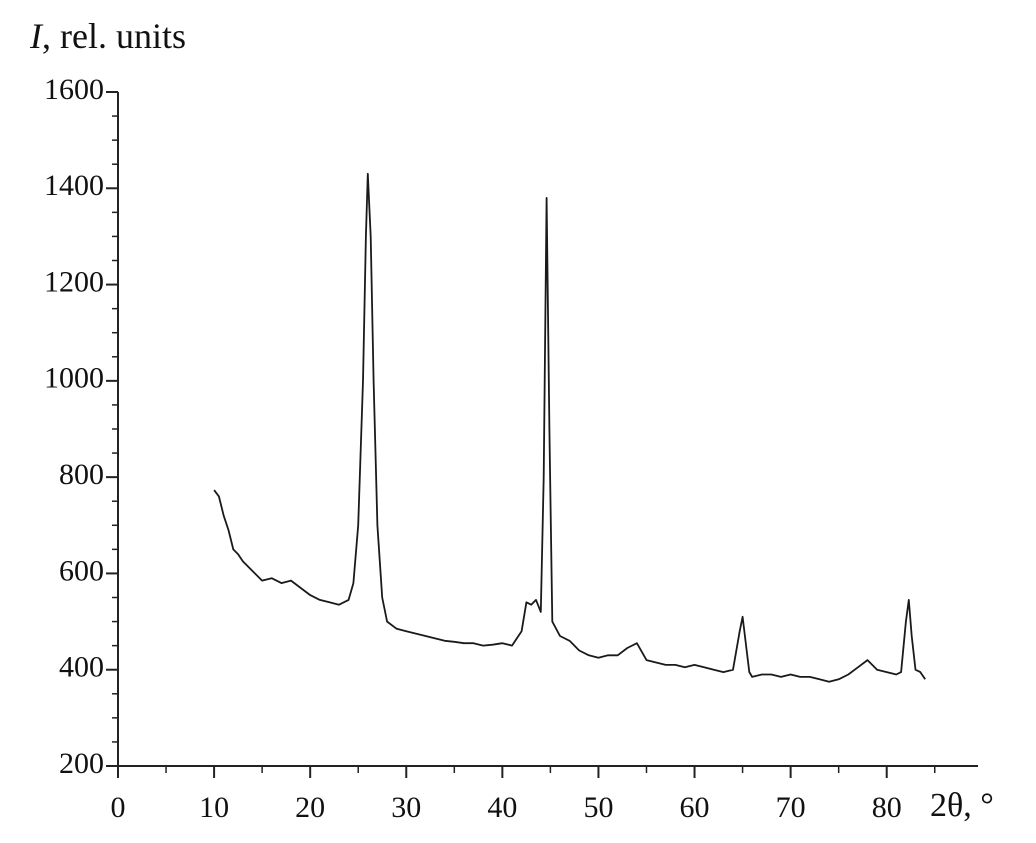  Describe the element at coordinates (887, 807) in the screenshot. I see `x-tick-label: 80` at that location.